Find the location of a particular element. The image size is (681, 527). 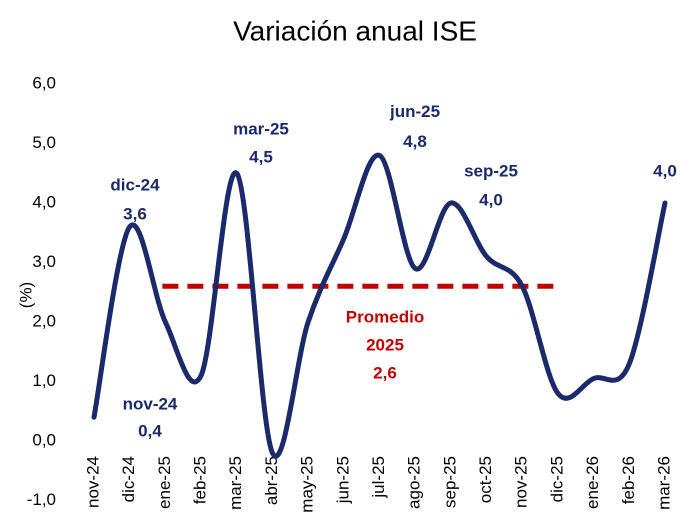

x-tick-label: ago-25 is located at coordinates (414, 482).